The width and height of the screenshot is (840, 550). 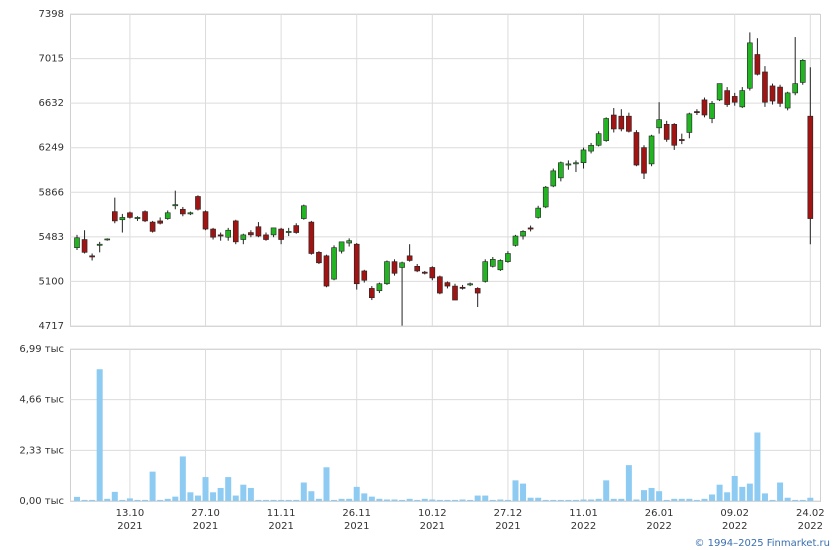 I want to click on x-tick-label: 26.11, so click(x=356, y=513).